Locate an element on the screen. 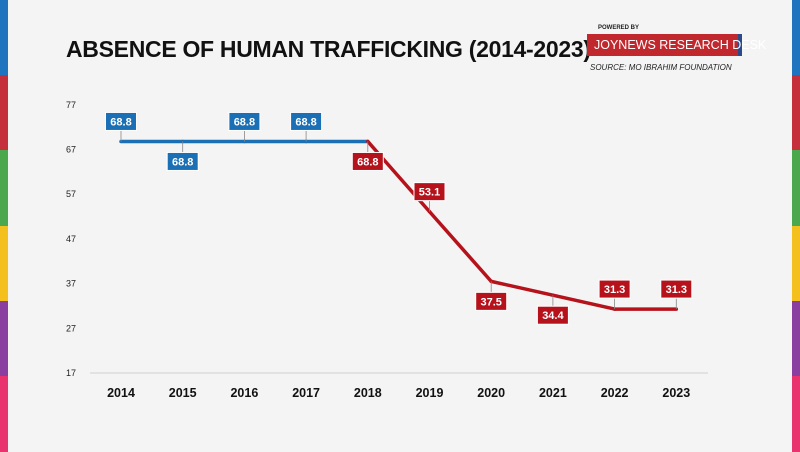  x-tick-label: 2017 is located at coordinates (306, 393).